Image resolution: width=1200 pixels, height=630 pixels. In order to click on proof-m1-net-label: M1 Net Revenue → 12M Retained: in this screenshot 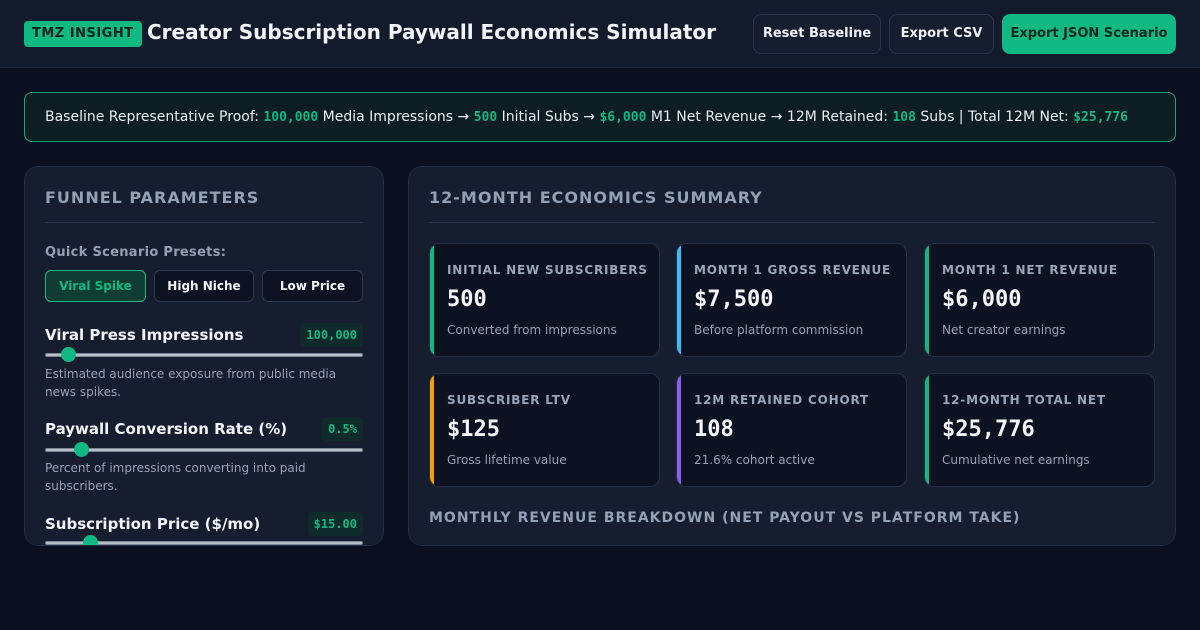, I will do `click(769, 117)`.